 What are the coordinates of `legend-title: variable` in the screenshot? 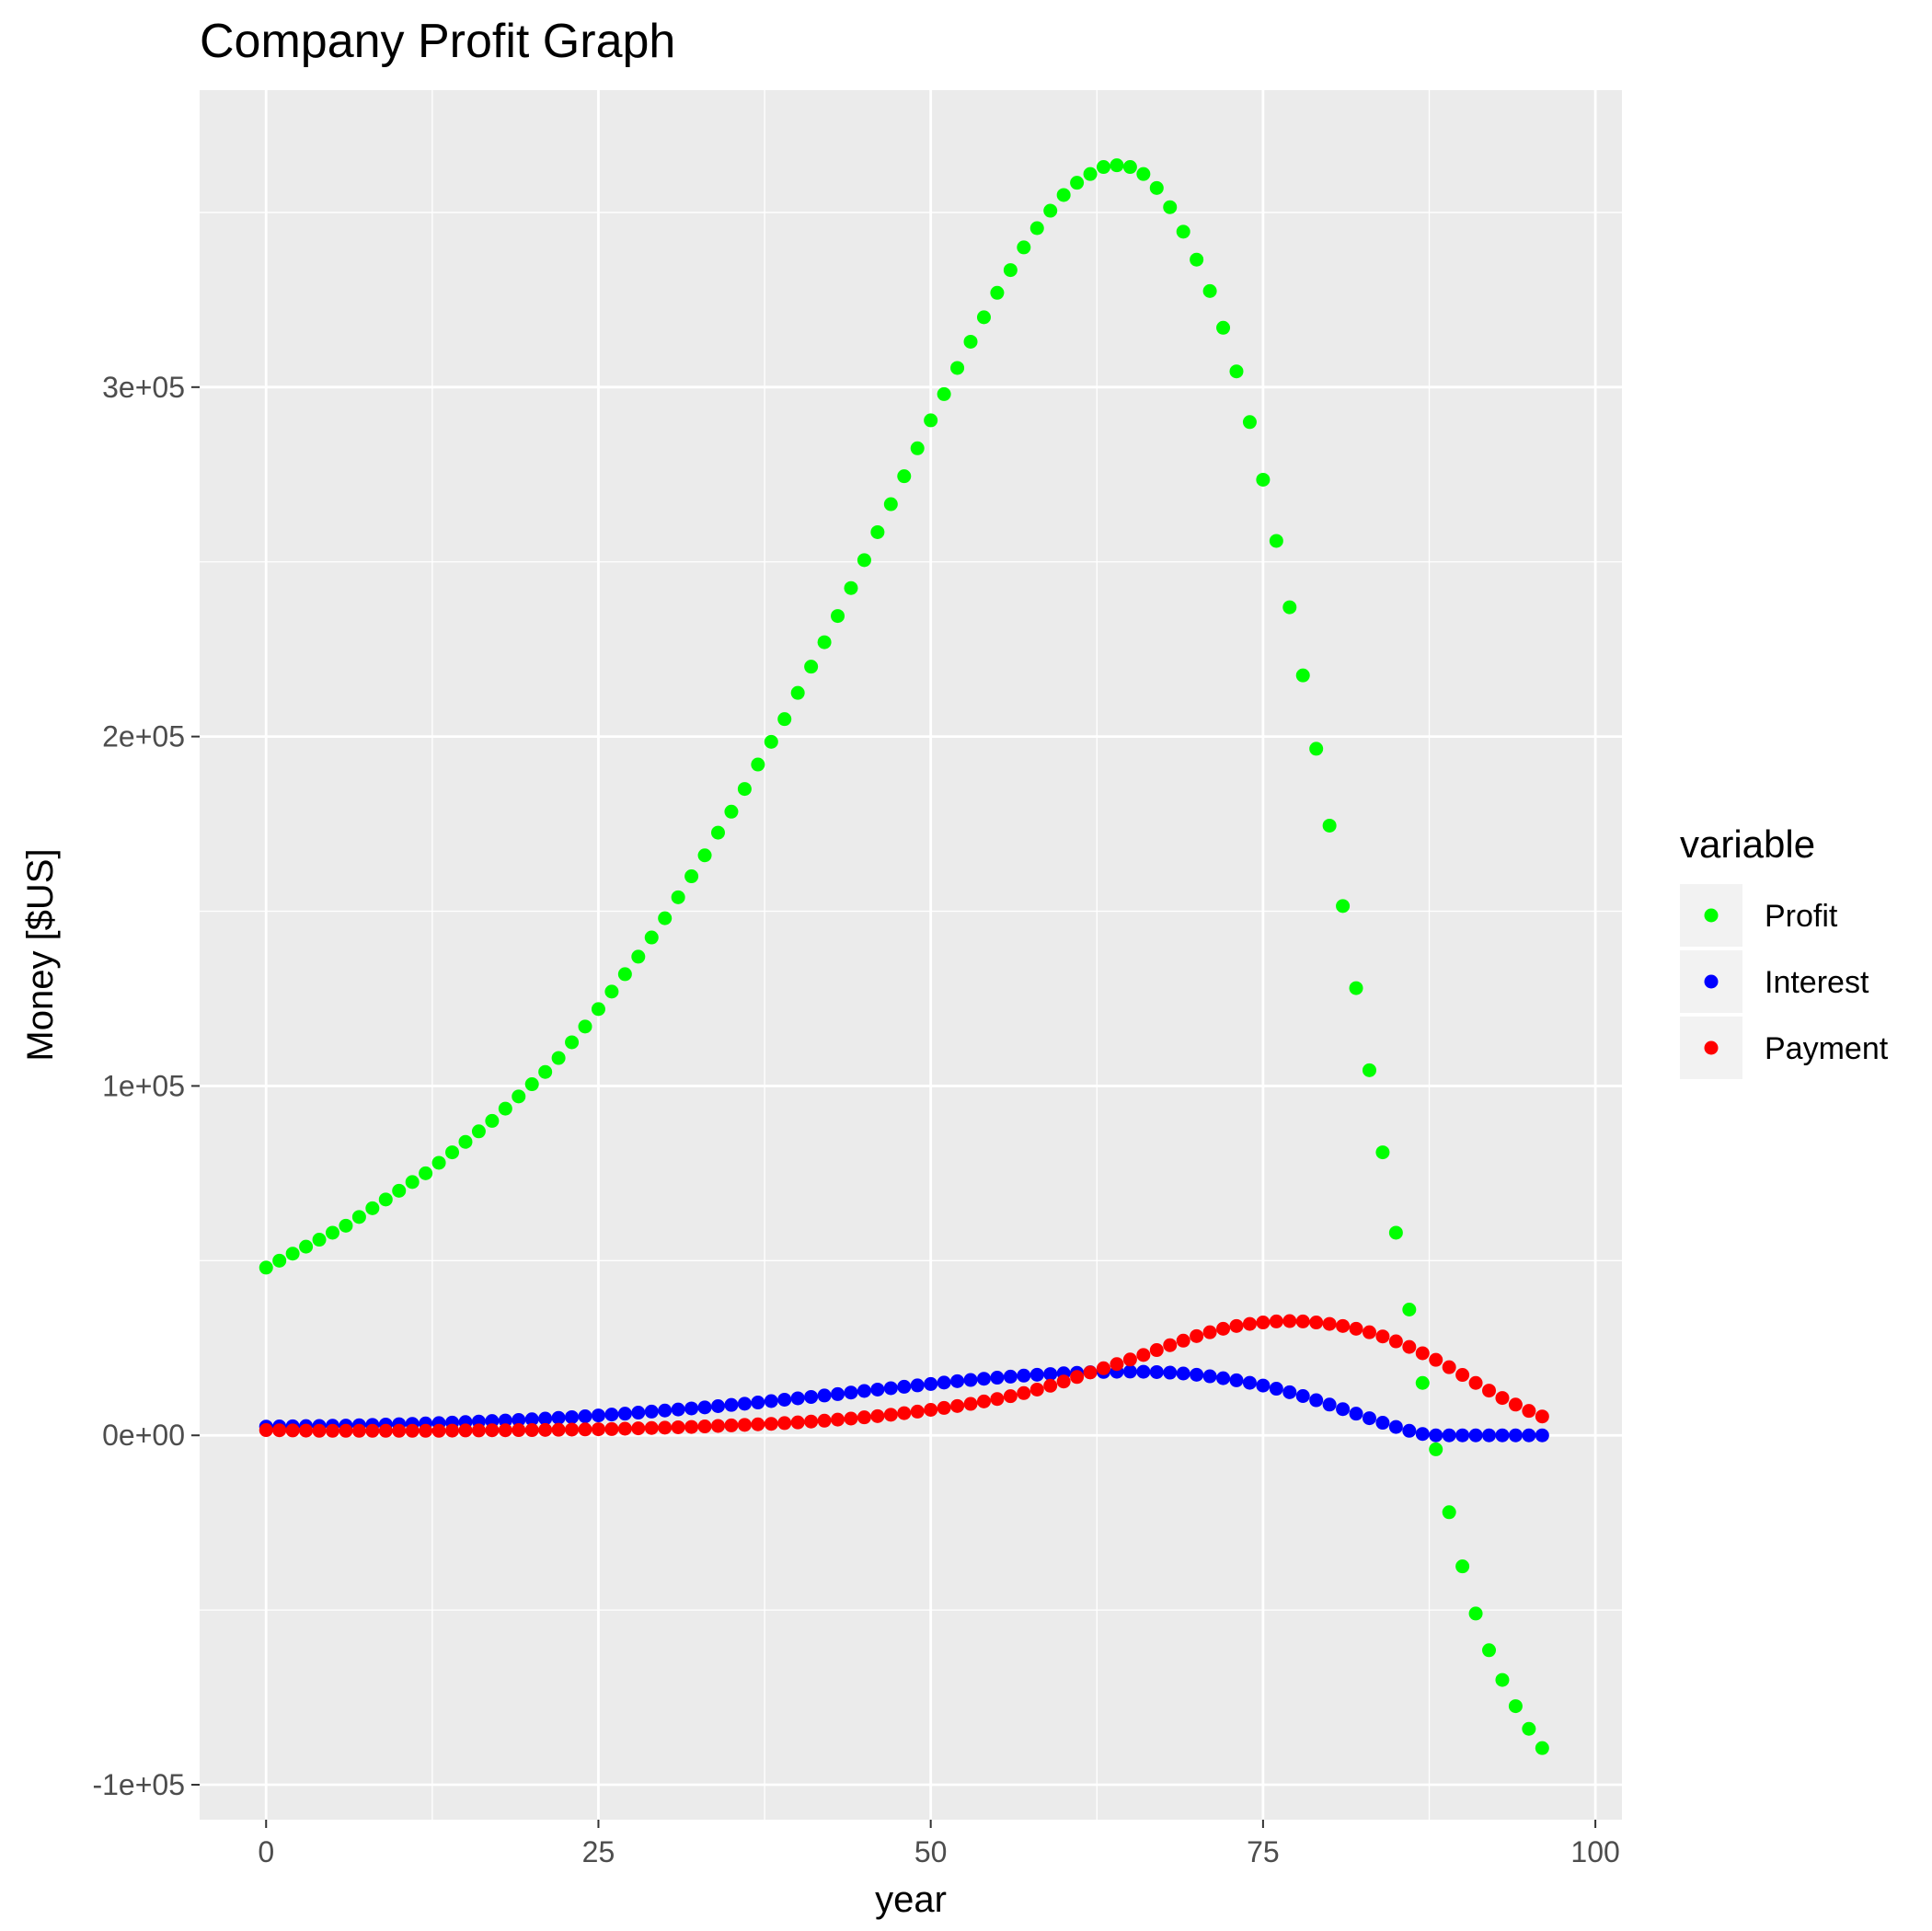 It's located at (1747, 844).